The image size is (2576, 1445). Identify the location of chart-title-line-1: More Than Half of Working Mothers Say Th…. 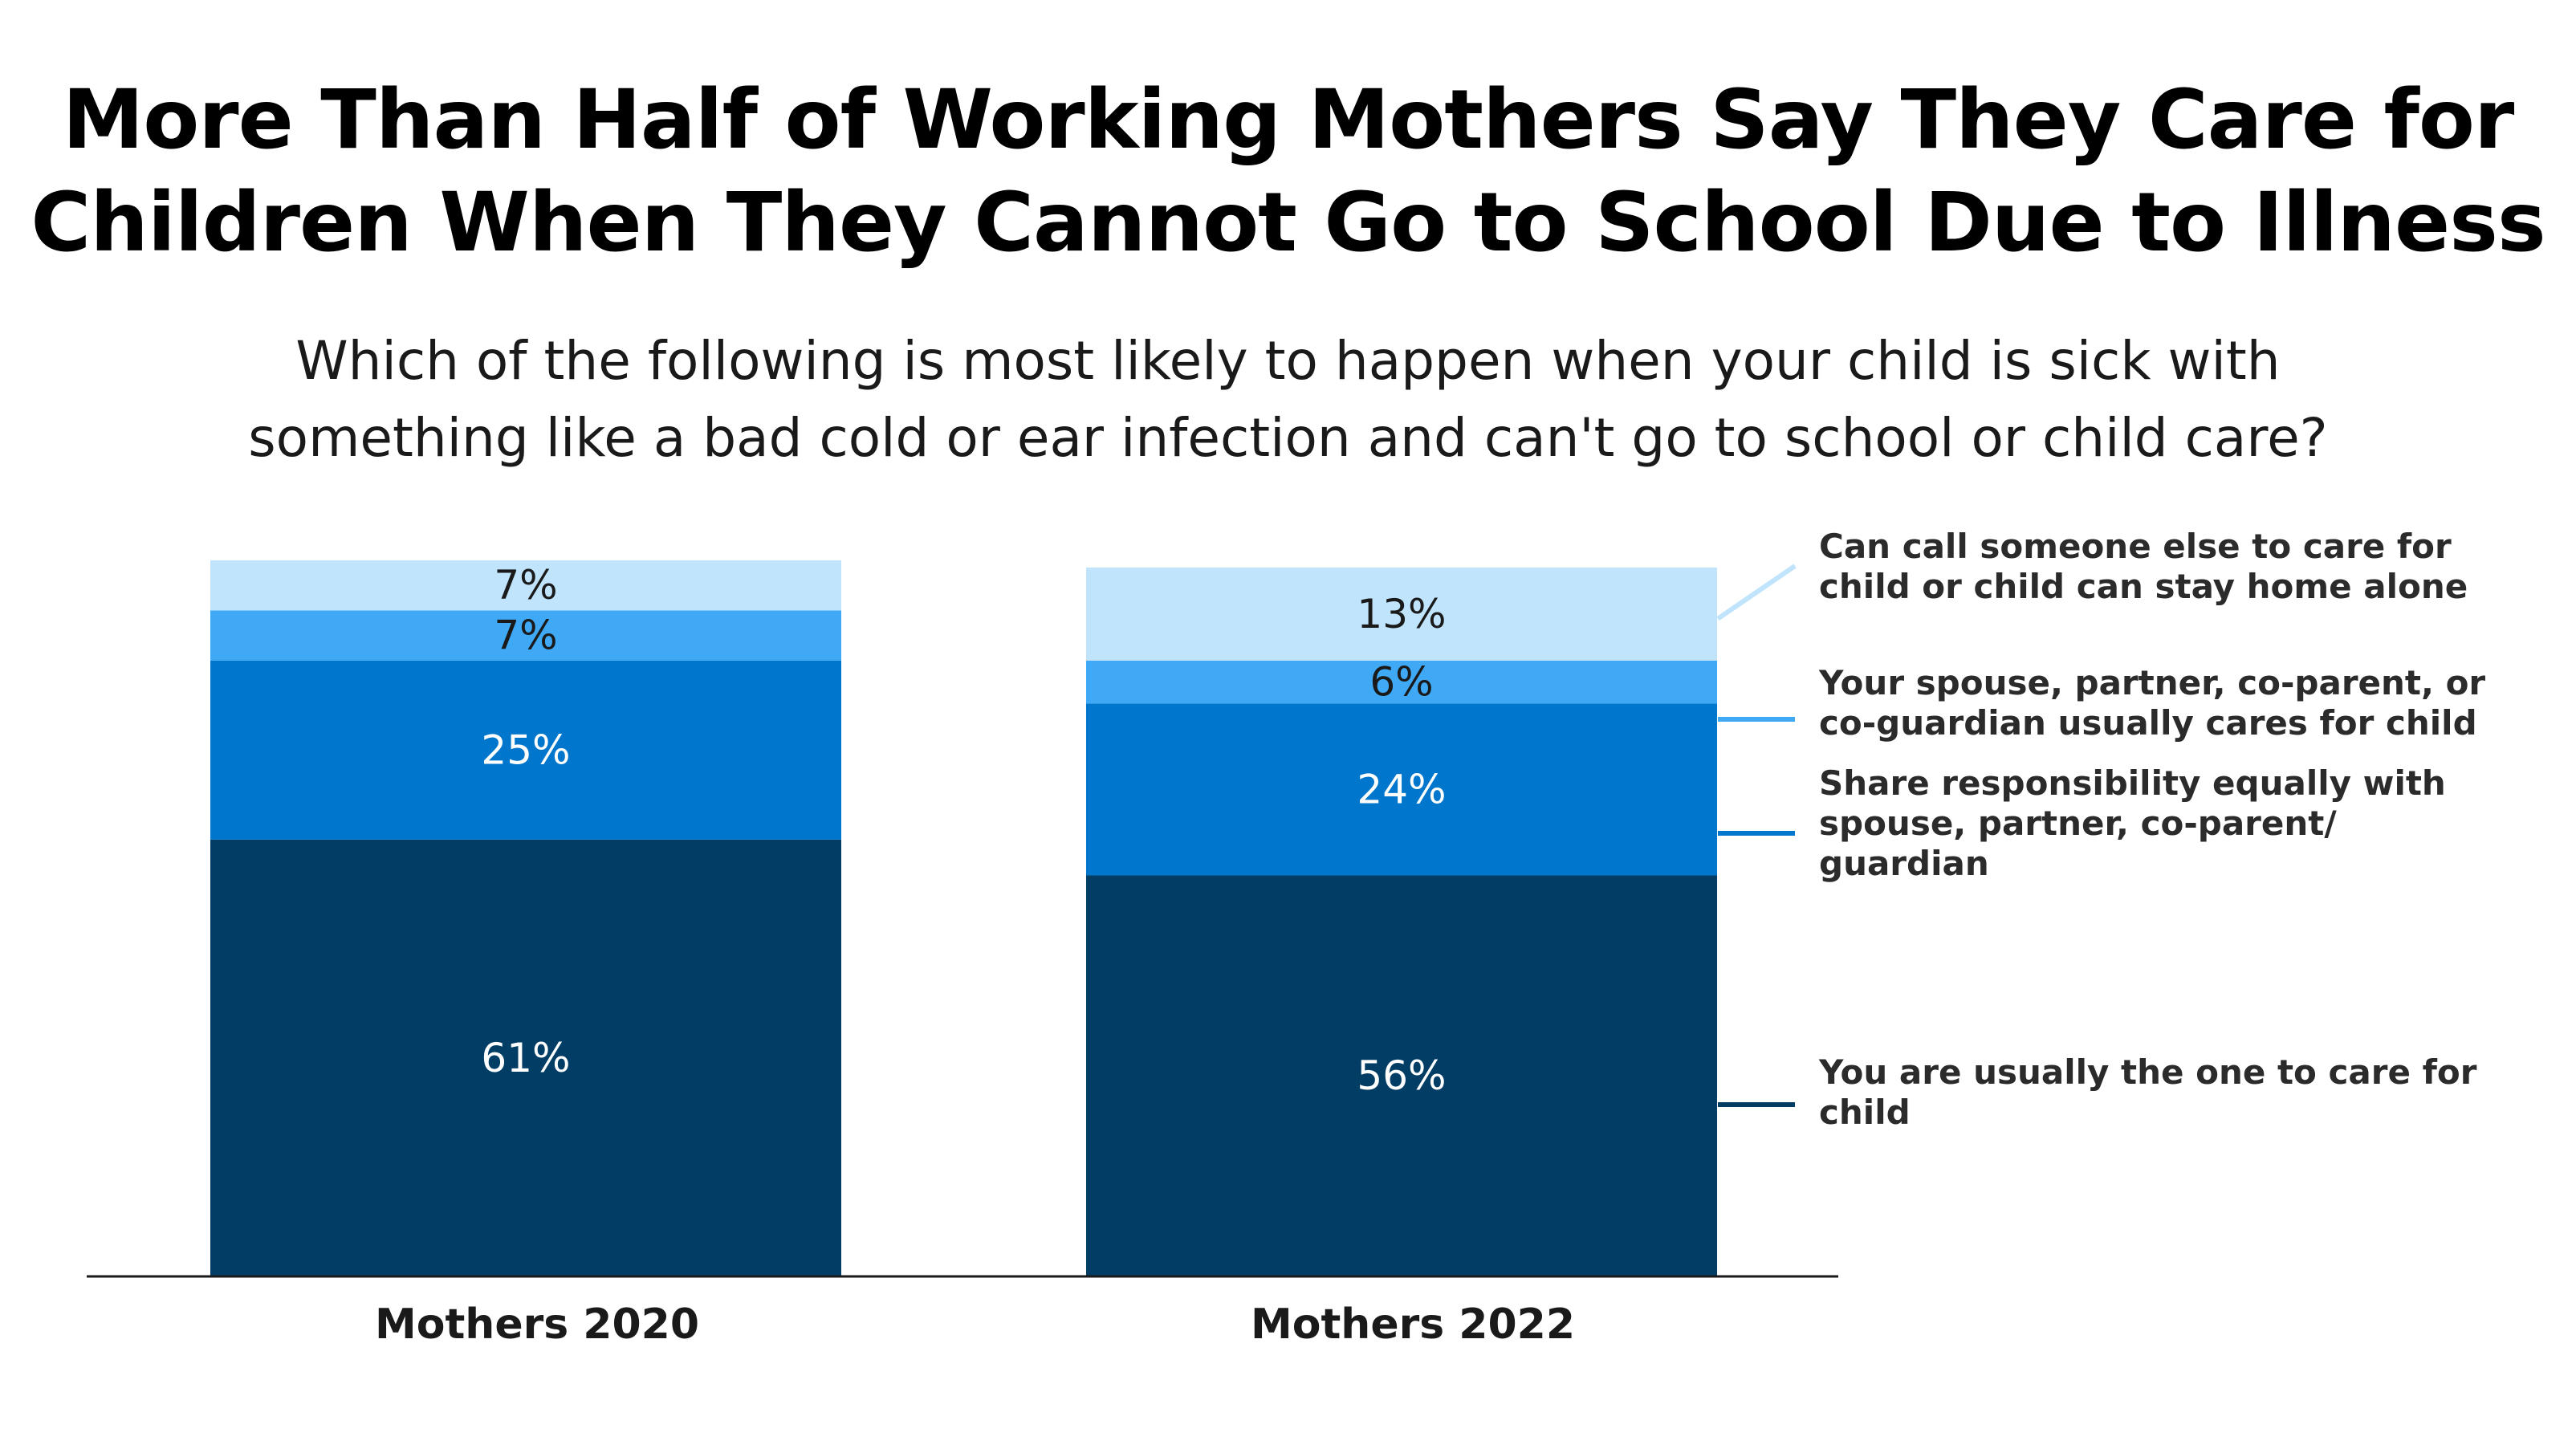
(1288, 120).